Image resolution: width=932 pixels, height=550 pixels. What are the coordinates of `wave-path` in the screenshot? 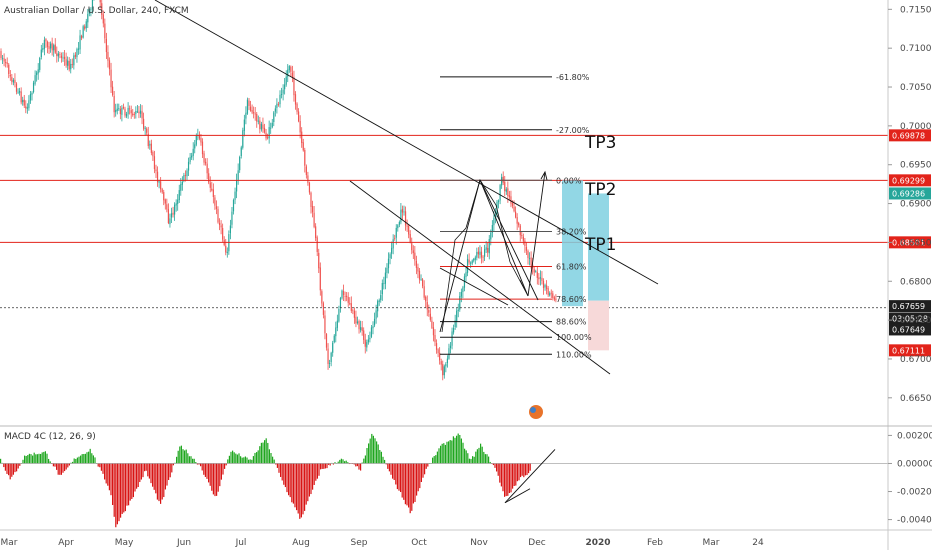 It's located at (485, 256).